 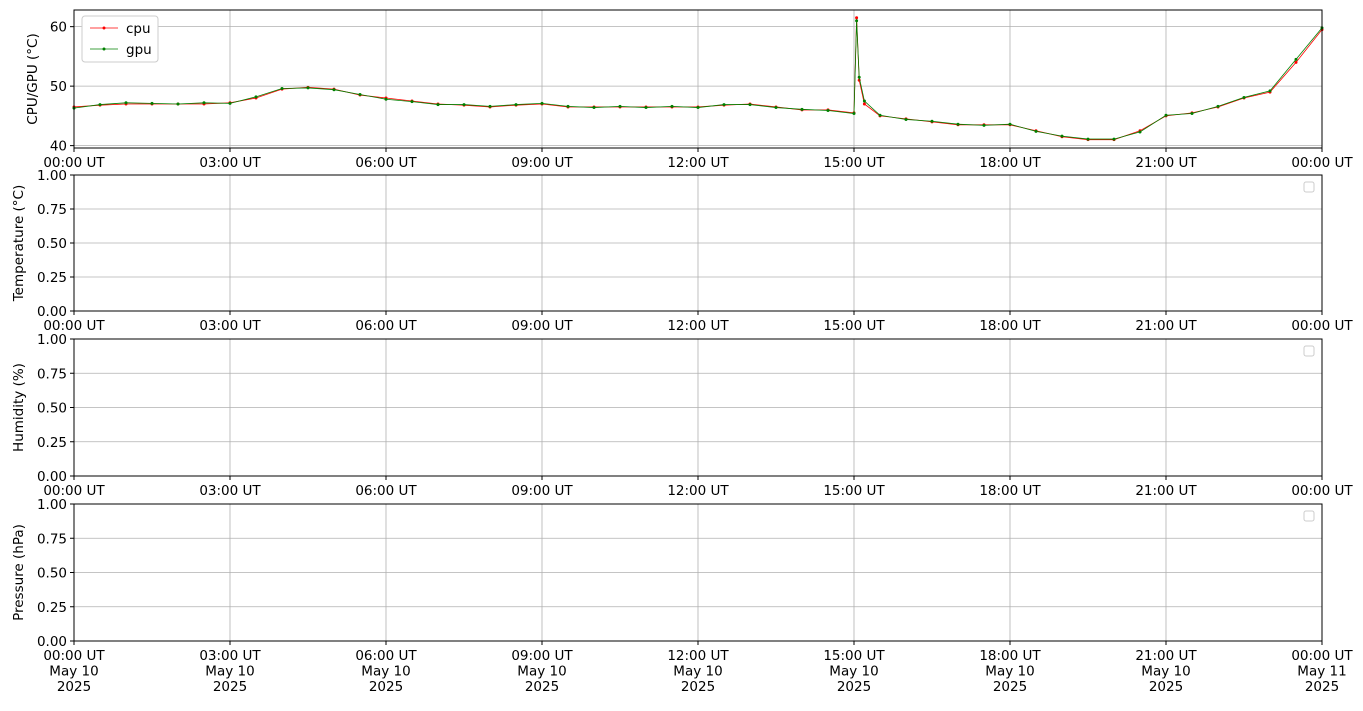 I want to click on x-tick-label: 06:00 UT May 10 2025, so click(x=386, y=671).